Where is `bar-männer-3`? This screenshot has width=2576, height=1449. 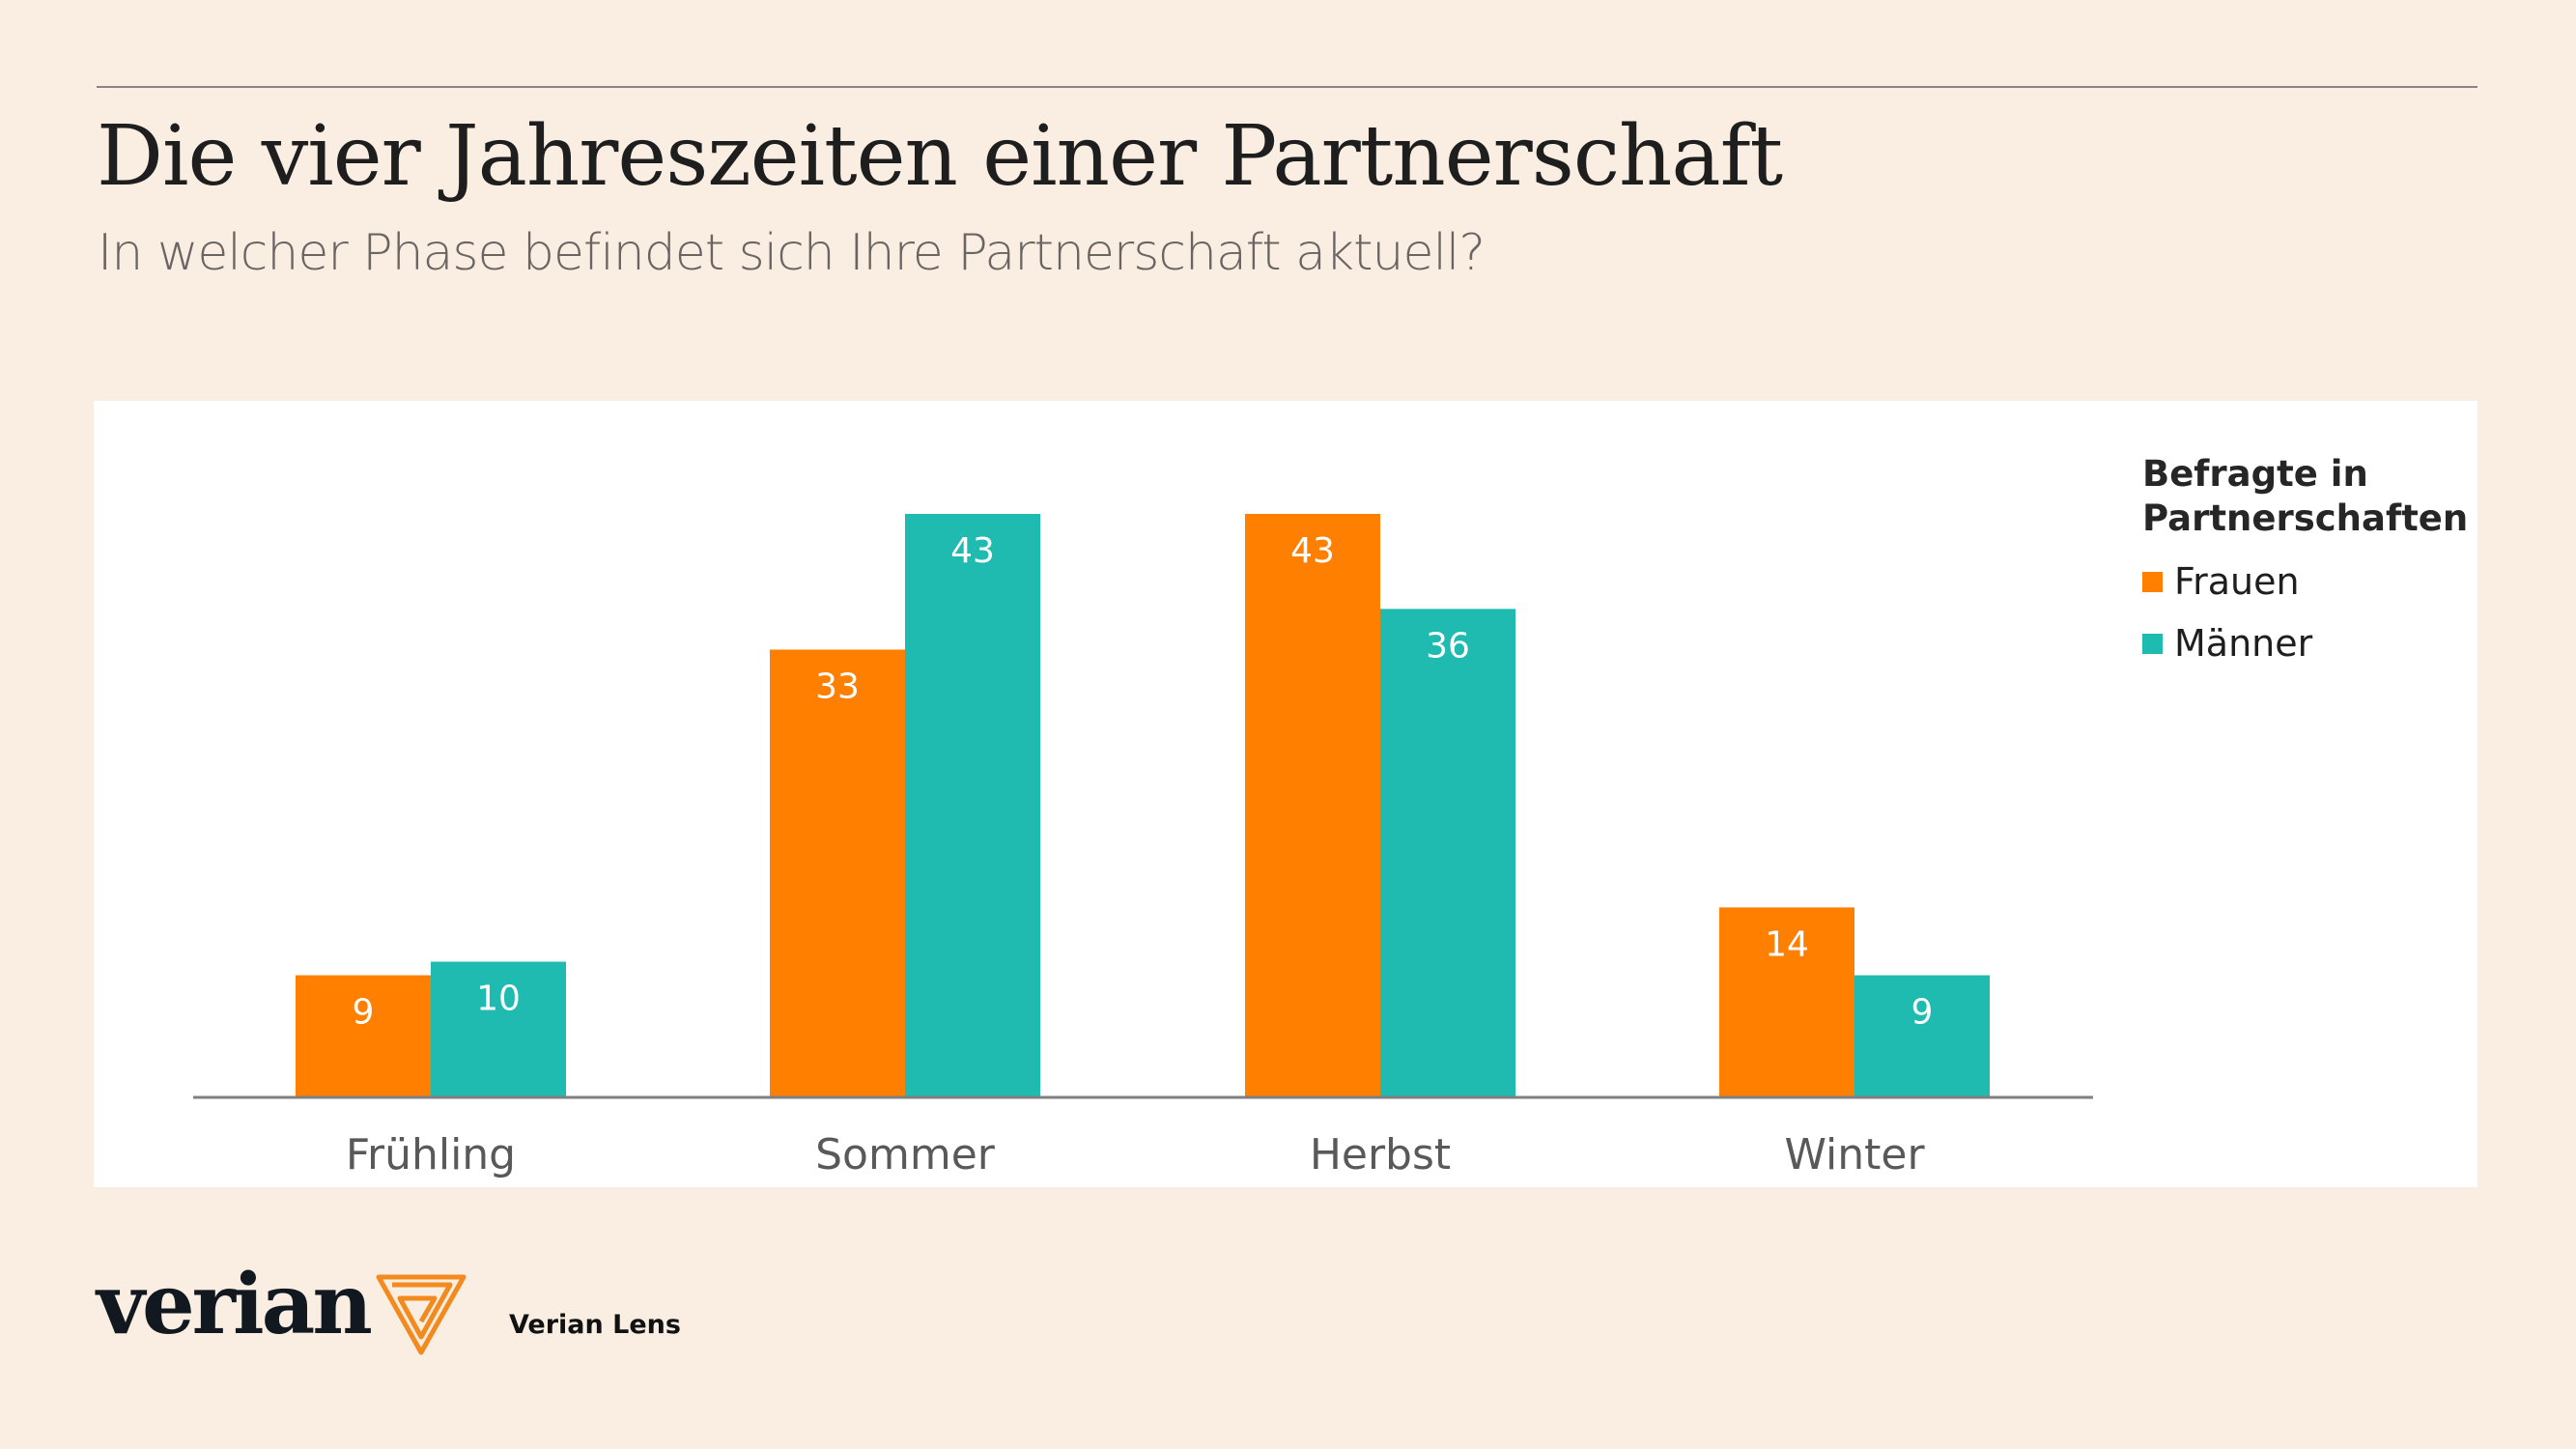 bar-männer-3 is located at coordinates (1922, 1036).